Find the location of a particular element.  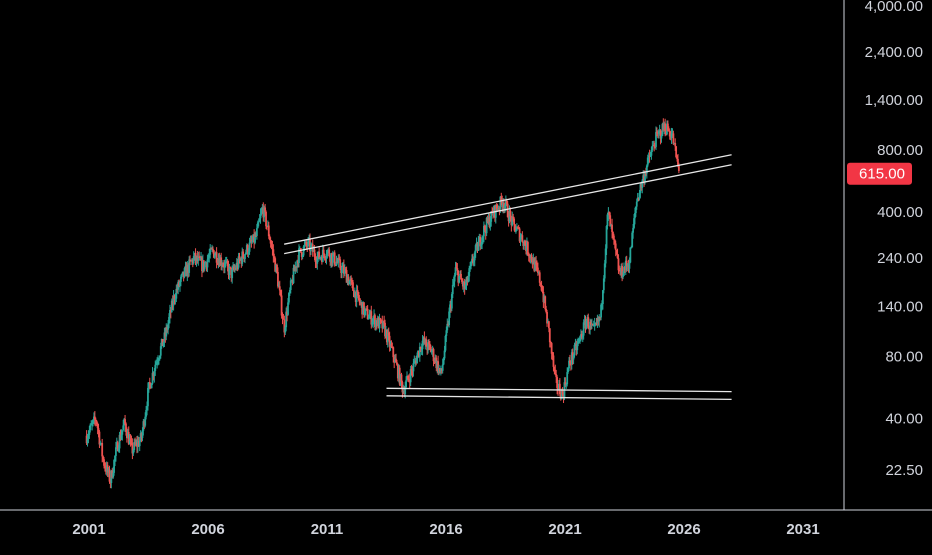

time-axis: 2001 2006 2011 2016 2021 2026 2031 is located at coordinates (445, 529).